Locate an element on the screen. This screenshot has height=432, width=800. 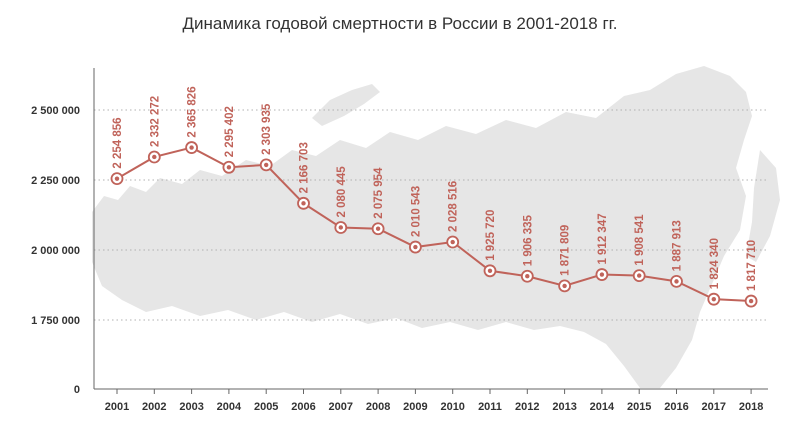
x-tick-label: 2001 is located at coordinates (117, 407).